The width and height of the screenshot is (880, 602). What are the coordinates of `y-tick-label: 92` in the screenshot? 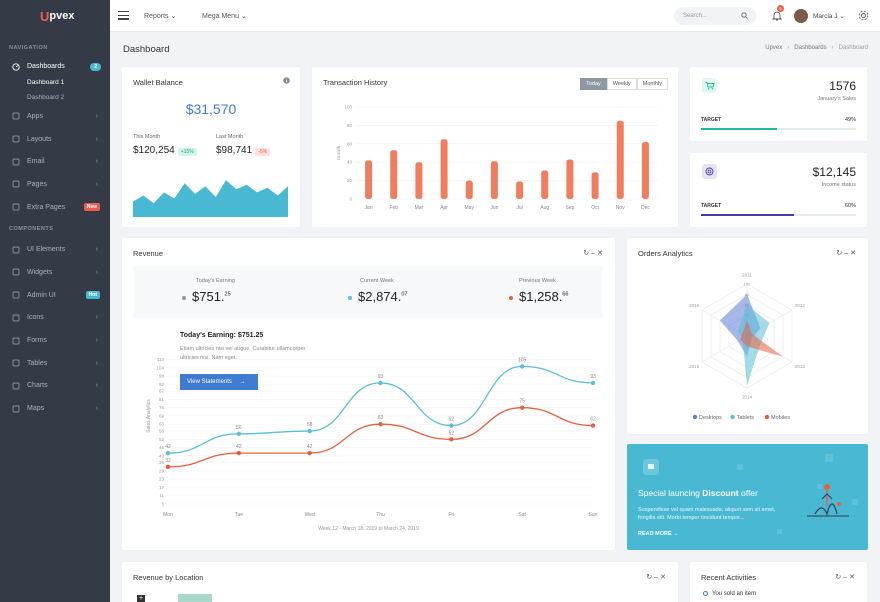 It's located at (162, 384).